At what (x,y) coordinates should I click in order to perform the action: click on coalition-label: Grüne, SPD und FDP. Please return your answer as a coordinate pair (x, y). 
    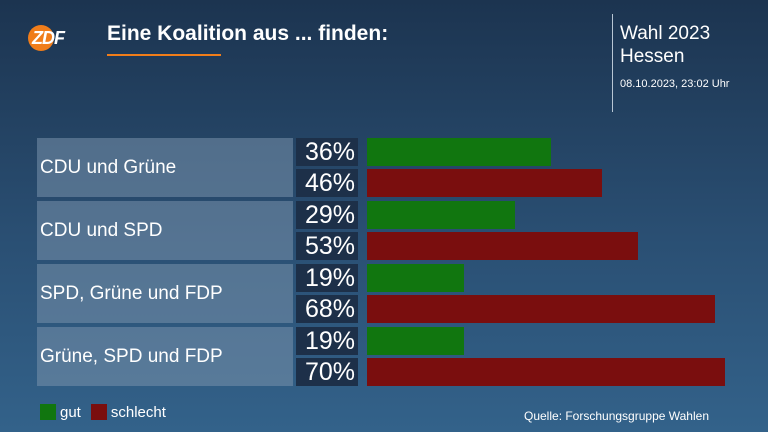
    Looking at the image, I should click on (131, 356).